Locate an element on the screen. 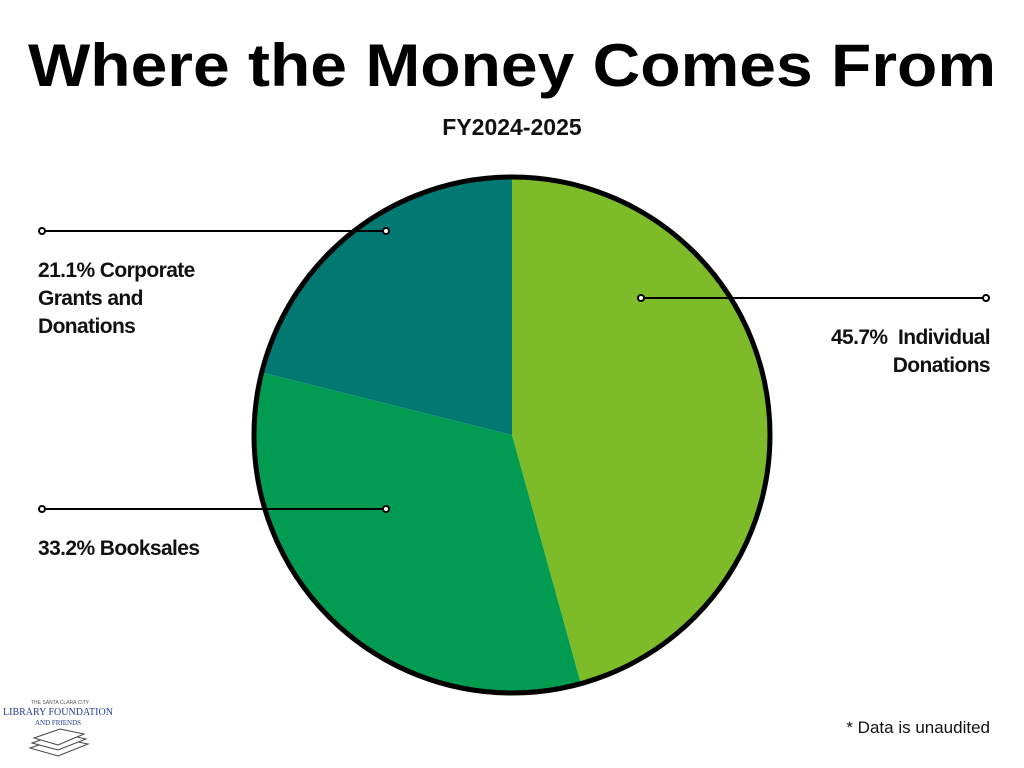  chart-subtitle: FY2024-2025 is located at coordinates (512, 127).